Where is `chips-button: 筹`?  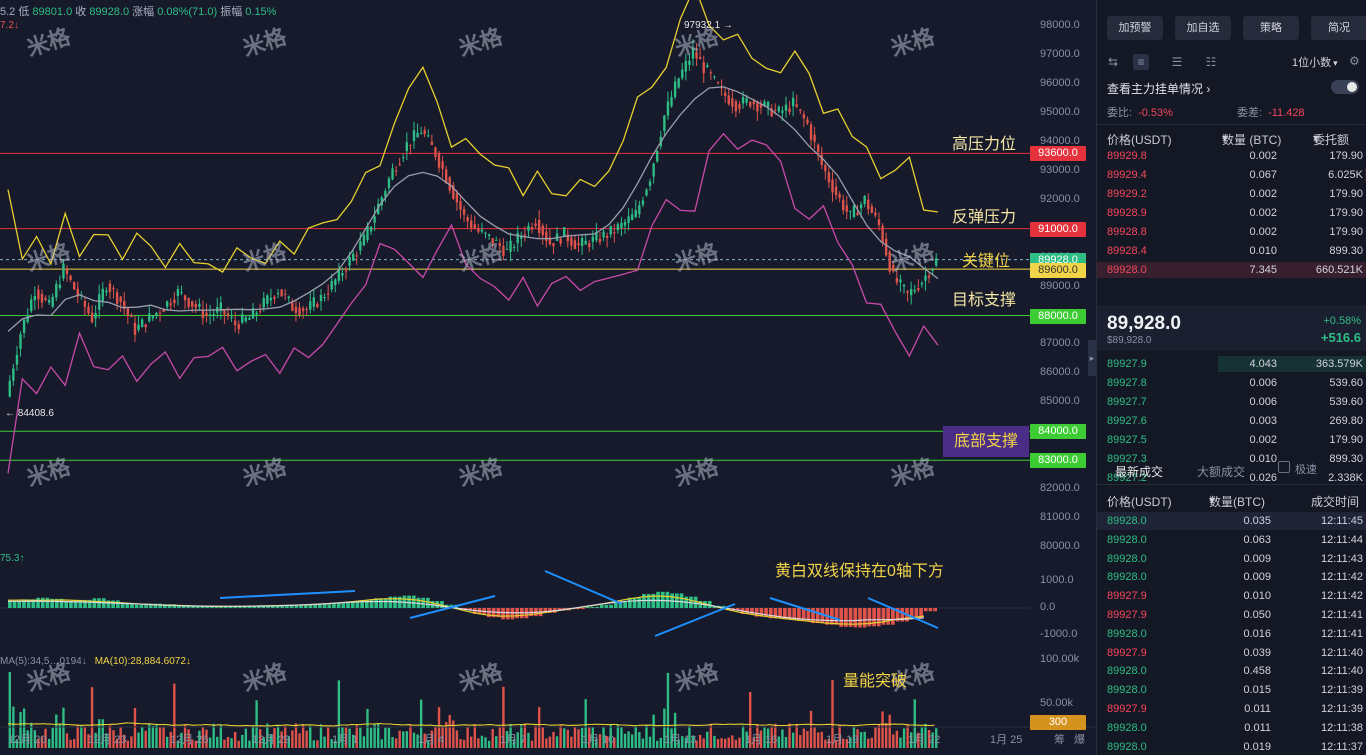 chips-button: 筹 is located at coordinates (1059, 740).